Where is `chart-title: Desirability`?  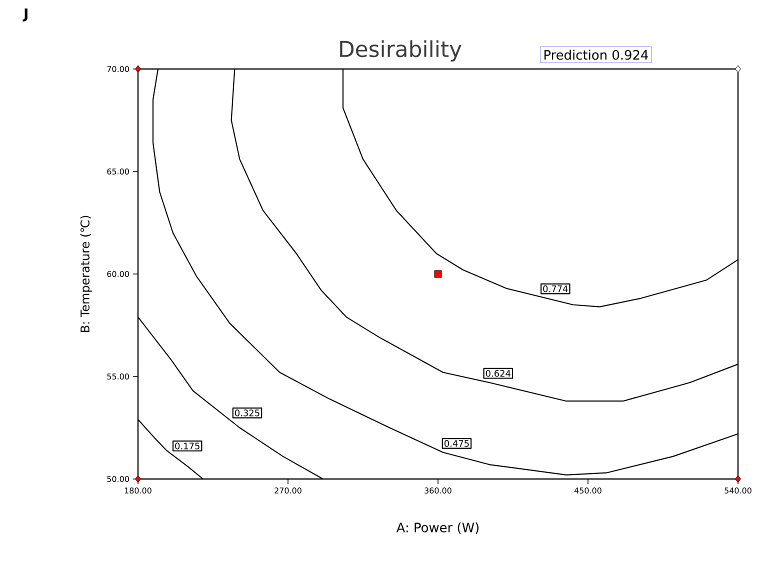 chart-title: Desirability is located at coordinates (401, 51).